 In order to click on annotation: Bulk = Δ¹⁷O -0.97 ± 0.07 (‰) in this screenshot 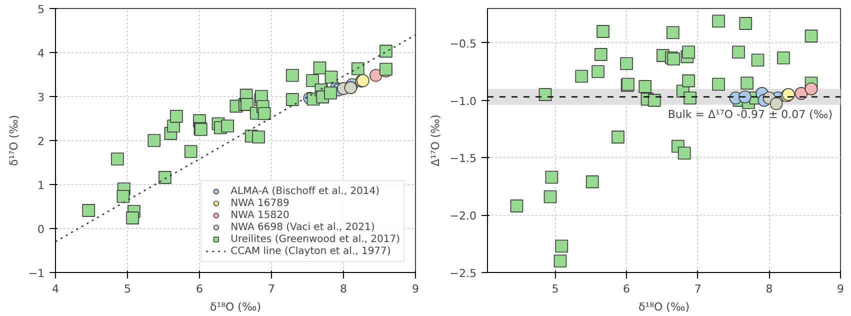, I will do `click(750, 114)`.